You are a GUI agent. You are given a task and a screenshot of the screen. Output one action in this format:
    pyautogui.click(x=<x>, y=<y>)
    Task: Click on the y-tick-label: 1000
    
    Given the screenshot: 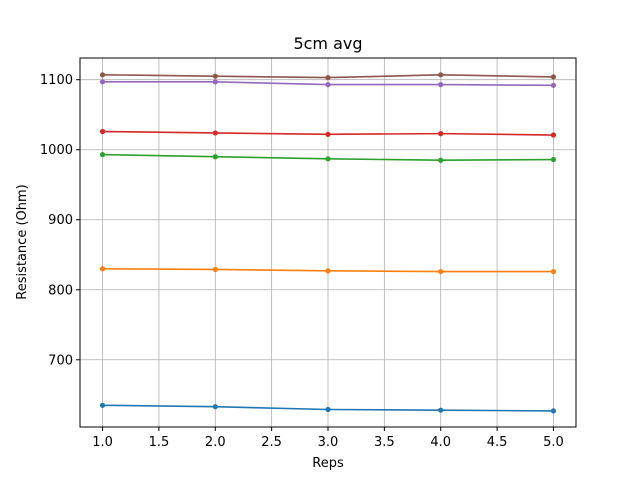 What is the action you would take?
    pyautogui.click(x=56, y=150)
    